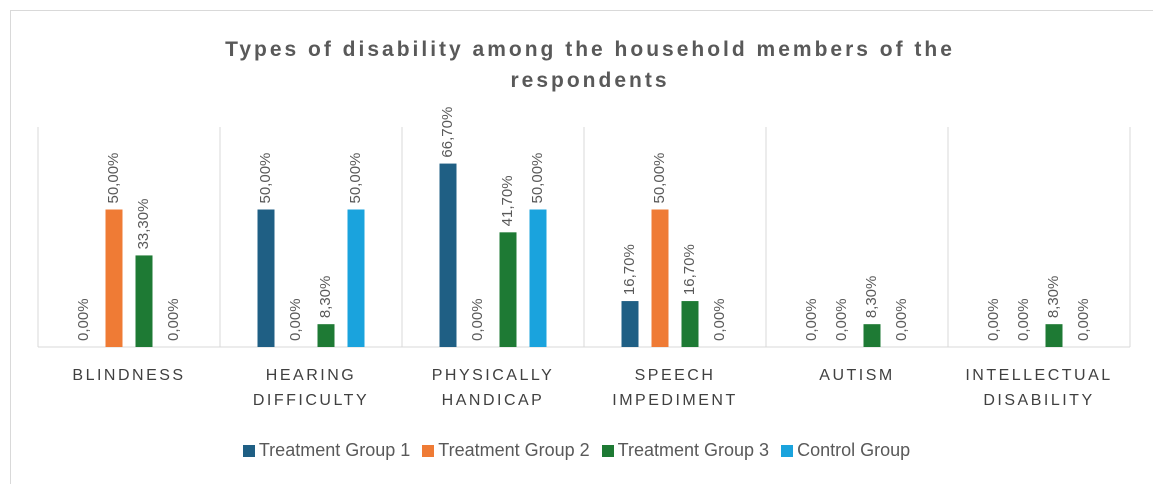 This screenshot has height=484, width=1153. Describe the element at coordinates (854, 450) in the screenshot. I see `legend-label: Control Group` at that location.